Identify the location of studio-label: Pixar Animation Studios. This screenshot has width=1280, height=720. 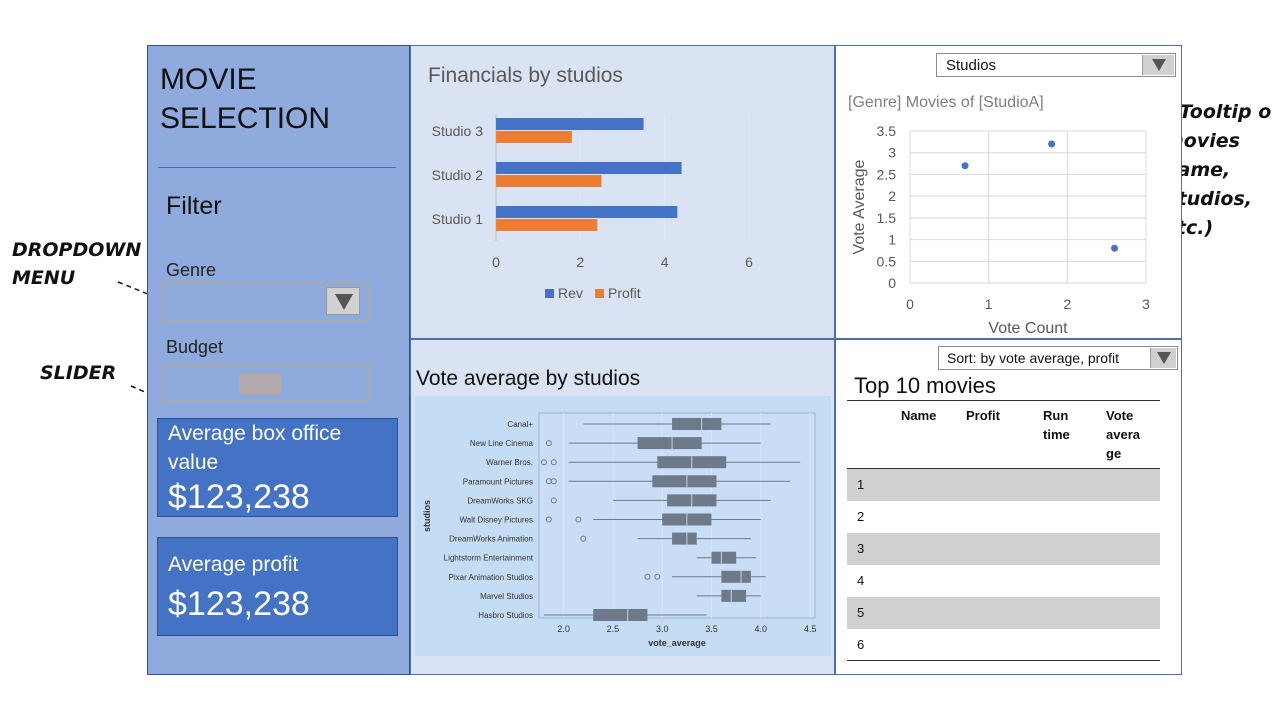
(491, 577).